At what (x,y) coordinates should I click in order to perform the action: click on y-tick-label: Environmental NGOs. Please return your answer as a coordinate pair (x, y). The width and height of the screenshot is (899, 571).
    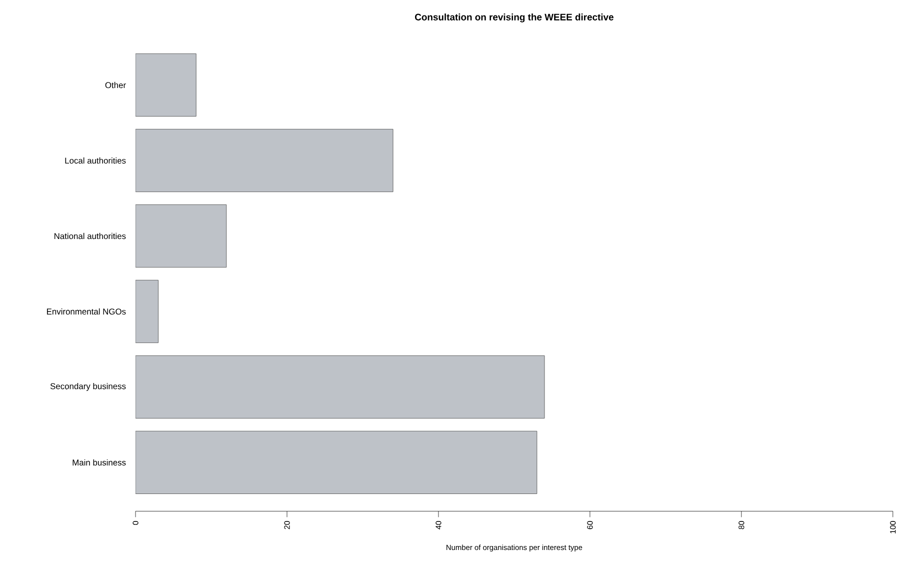
    Looking at the image, I should click on (86, 311).